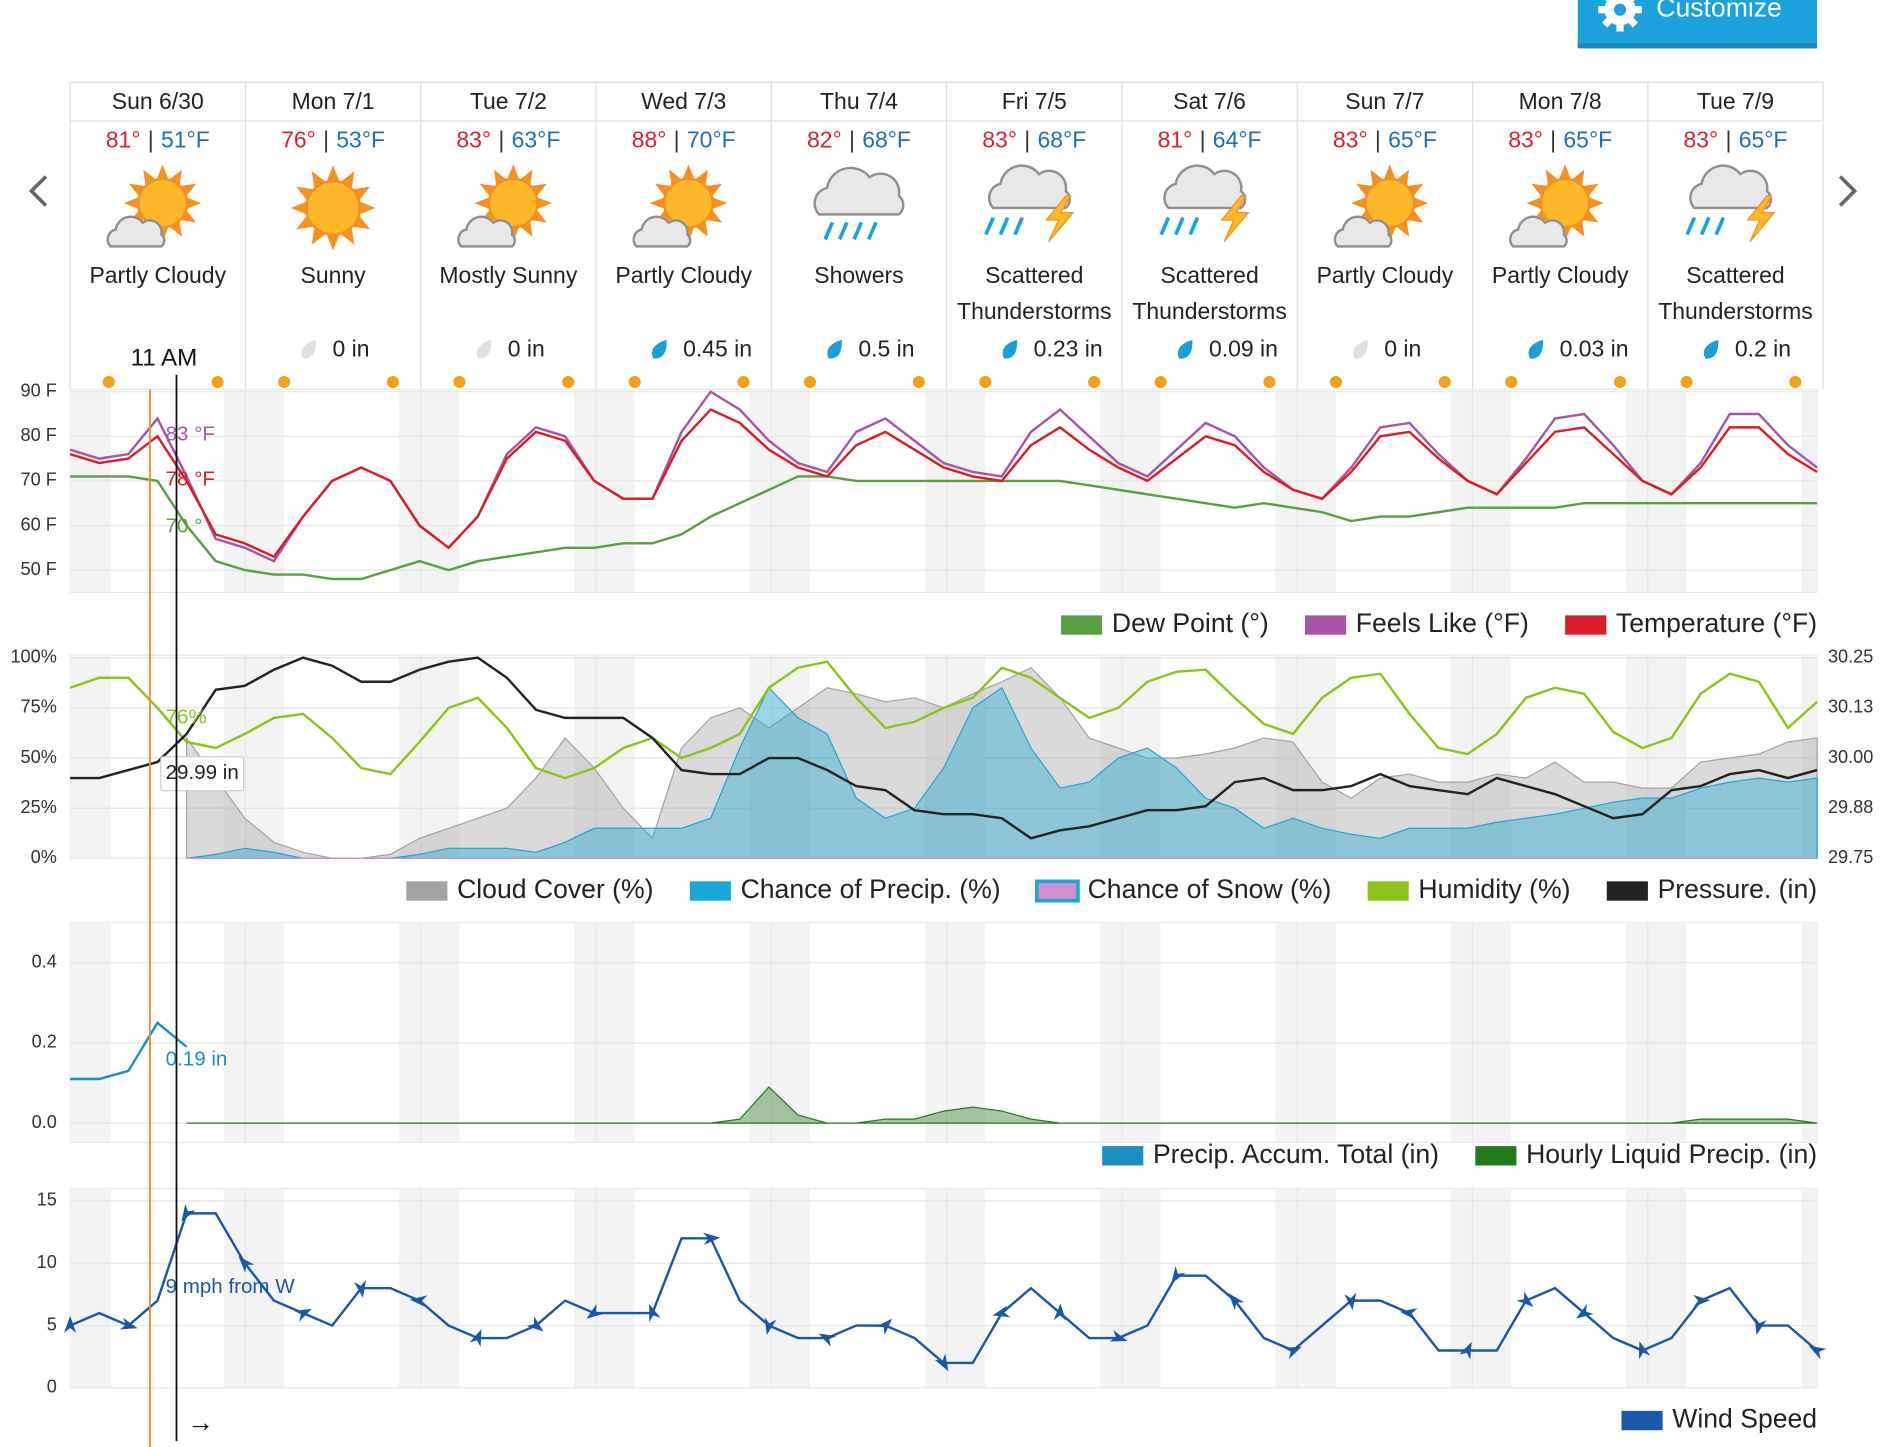 The image size is (1886, 1447). What do you see at coordinates (158, 101) in the screenshot?
I see `day-date: Sun 6/30` at bounding box center [158, 101].